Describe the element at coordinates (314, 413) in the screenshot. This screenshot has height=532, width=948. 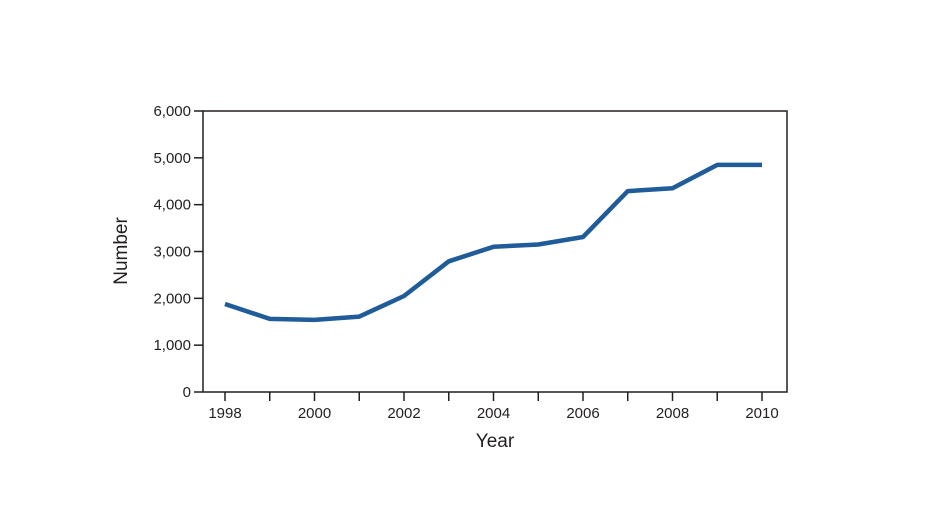
I see `x-tick-label: 2000` at that location.